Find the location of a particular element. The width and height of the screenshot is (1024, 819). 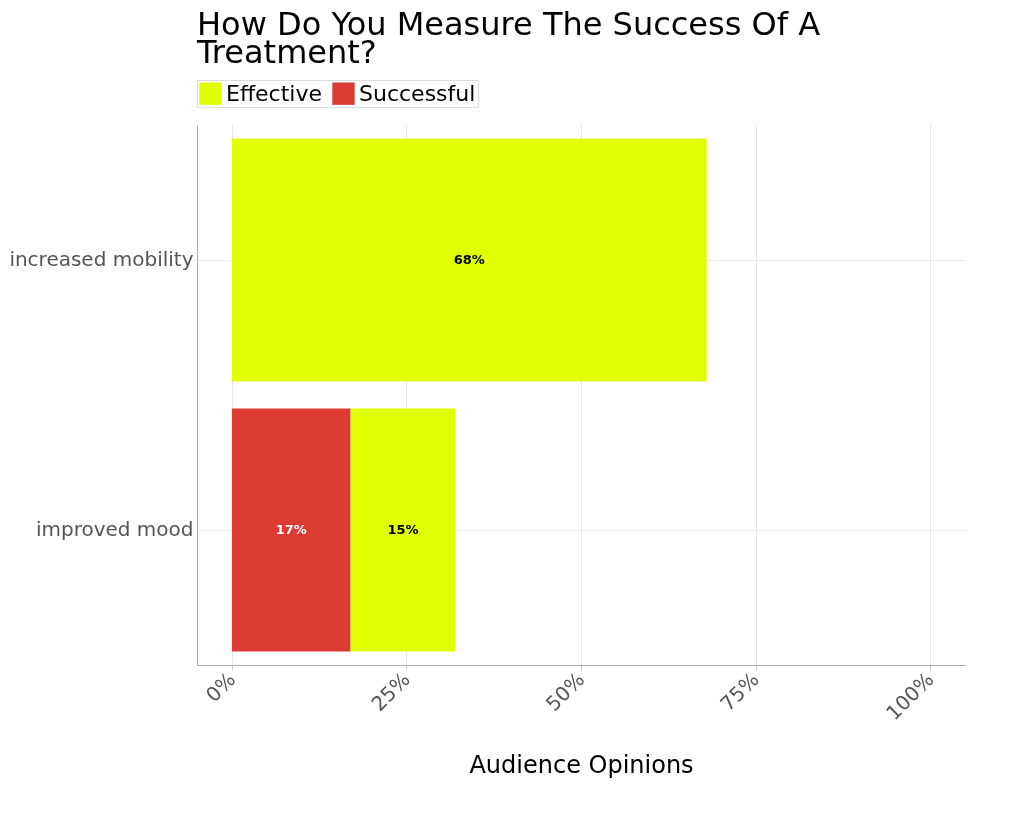

chart-title: How Do You Measure The Success Of A Treatment? is located at coordinates (508, 37).